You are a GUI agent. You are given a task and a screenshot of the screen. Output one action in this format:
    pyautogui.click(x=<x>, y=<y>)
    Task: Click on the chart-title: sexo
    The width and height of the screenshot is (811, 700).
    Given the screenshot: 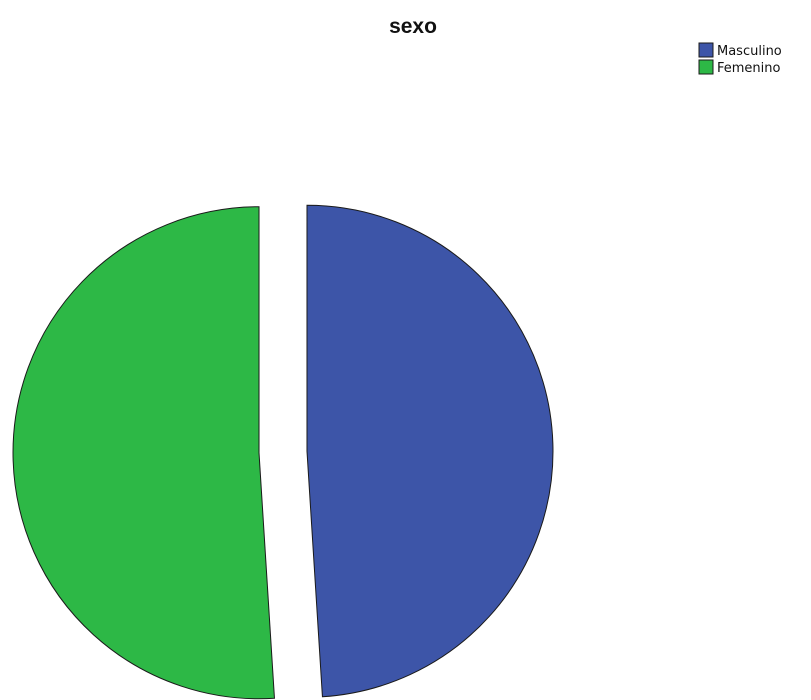 What is the action you would take?
    pyautogui.click(x=413, y=26)
    